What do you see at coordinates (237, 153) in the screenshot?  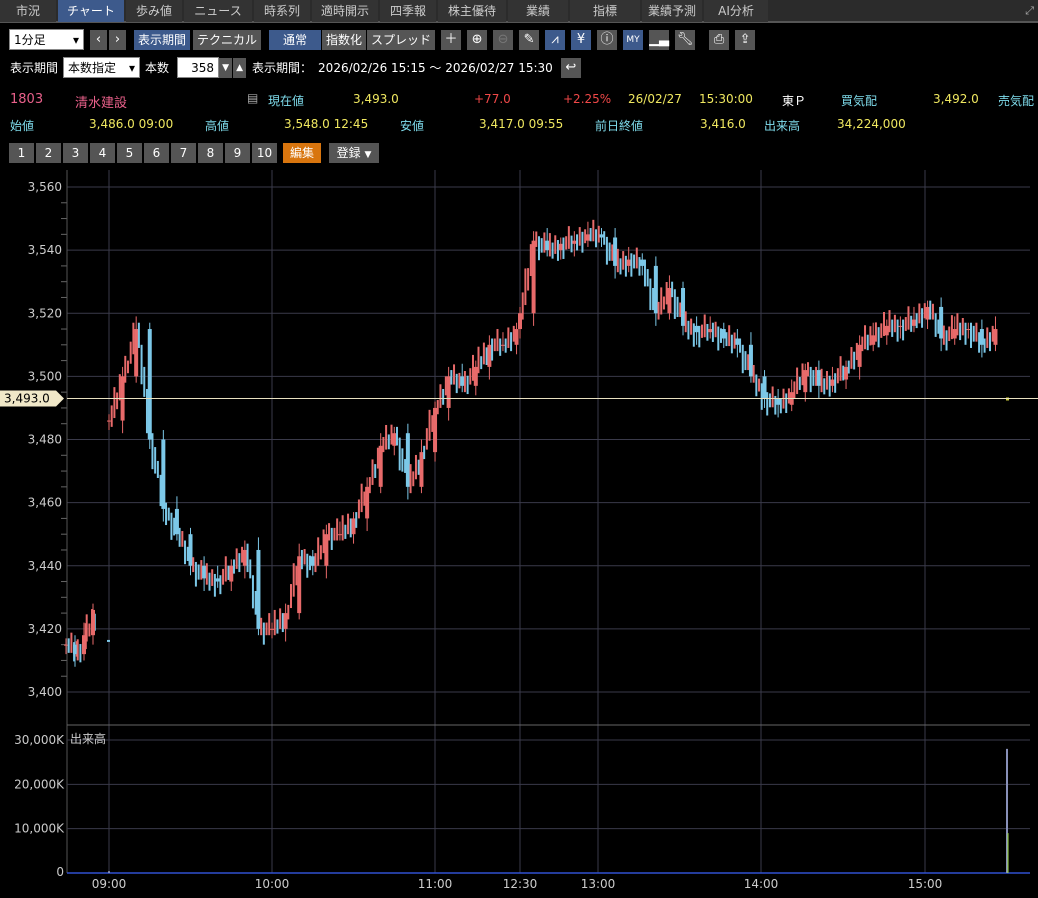 I see `preset-button-9: 9` at bounding box center [237, 153].